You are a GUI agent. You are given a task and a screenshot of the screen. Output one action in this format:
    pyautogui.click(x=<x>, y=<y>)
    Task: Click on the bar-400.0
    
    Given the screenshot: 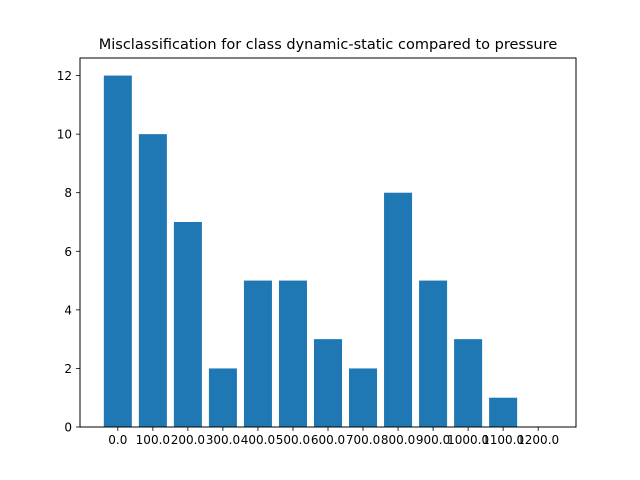 What is the action you would take?
    pyautogui.click(x=257, y=353)
    